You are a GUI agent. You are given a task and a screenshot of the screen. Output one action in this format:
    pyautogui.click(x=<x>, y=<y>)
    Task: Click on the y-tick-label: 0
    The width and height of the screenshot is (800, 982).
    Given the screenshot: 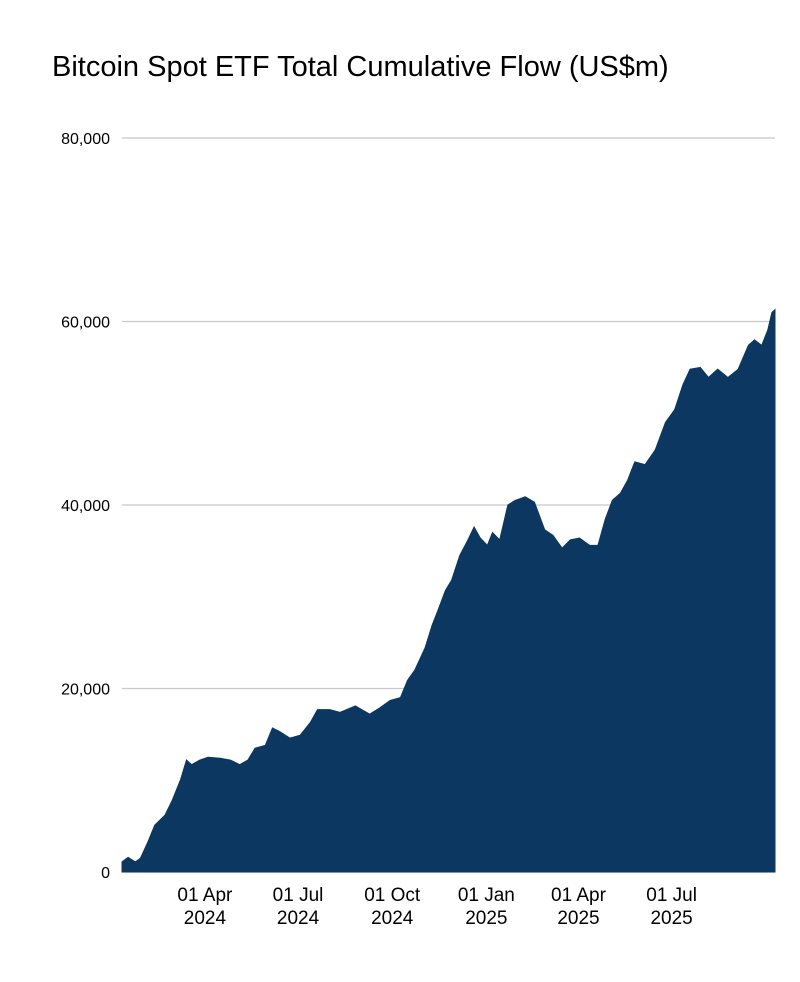 What is the action you would take?
    pyautogui.click(x=105, y=873)
    